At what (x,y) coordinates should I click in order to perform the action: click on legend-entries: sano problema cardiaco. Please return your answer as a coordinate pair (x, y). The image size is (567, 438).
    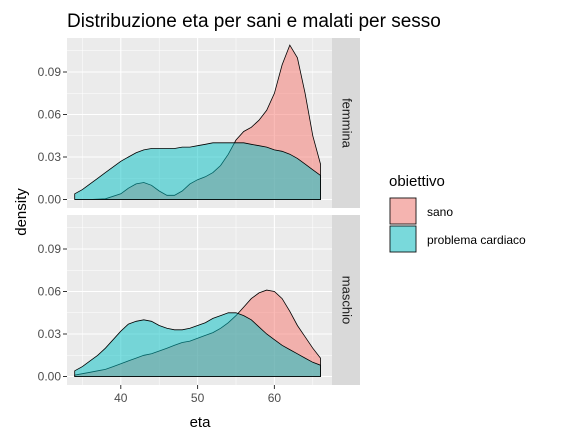
    Looking at the image, I should click on (457, 225).